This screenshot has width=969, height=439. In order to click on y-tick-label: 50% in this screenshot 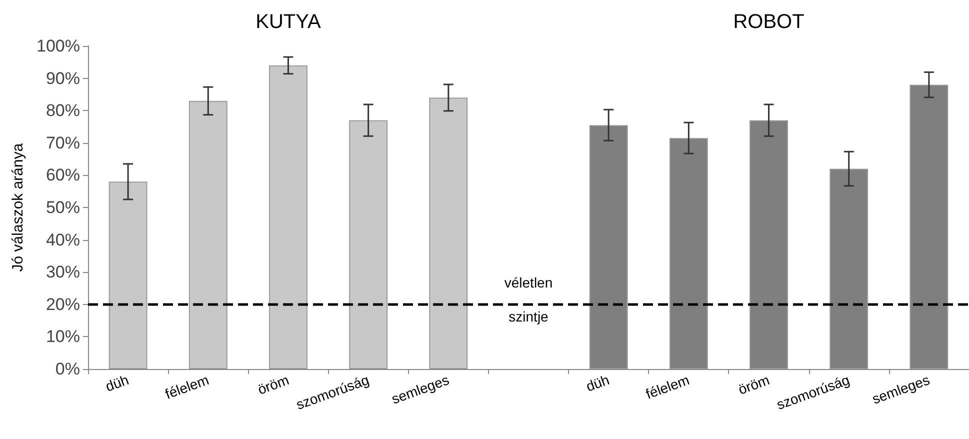, I will do `click(63, 207)`.